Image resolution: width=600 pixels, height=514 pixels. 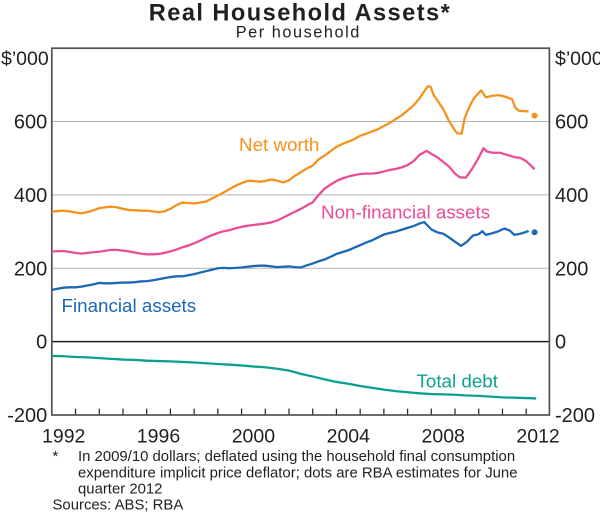 I want to click on svg-text: 2000, so click(x=254, y=437).